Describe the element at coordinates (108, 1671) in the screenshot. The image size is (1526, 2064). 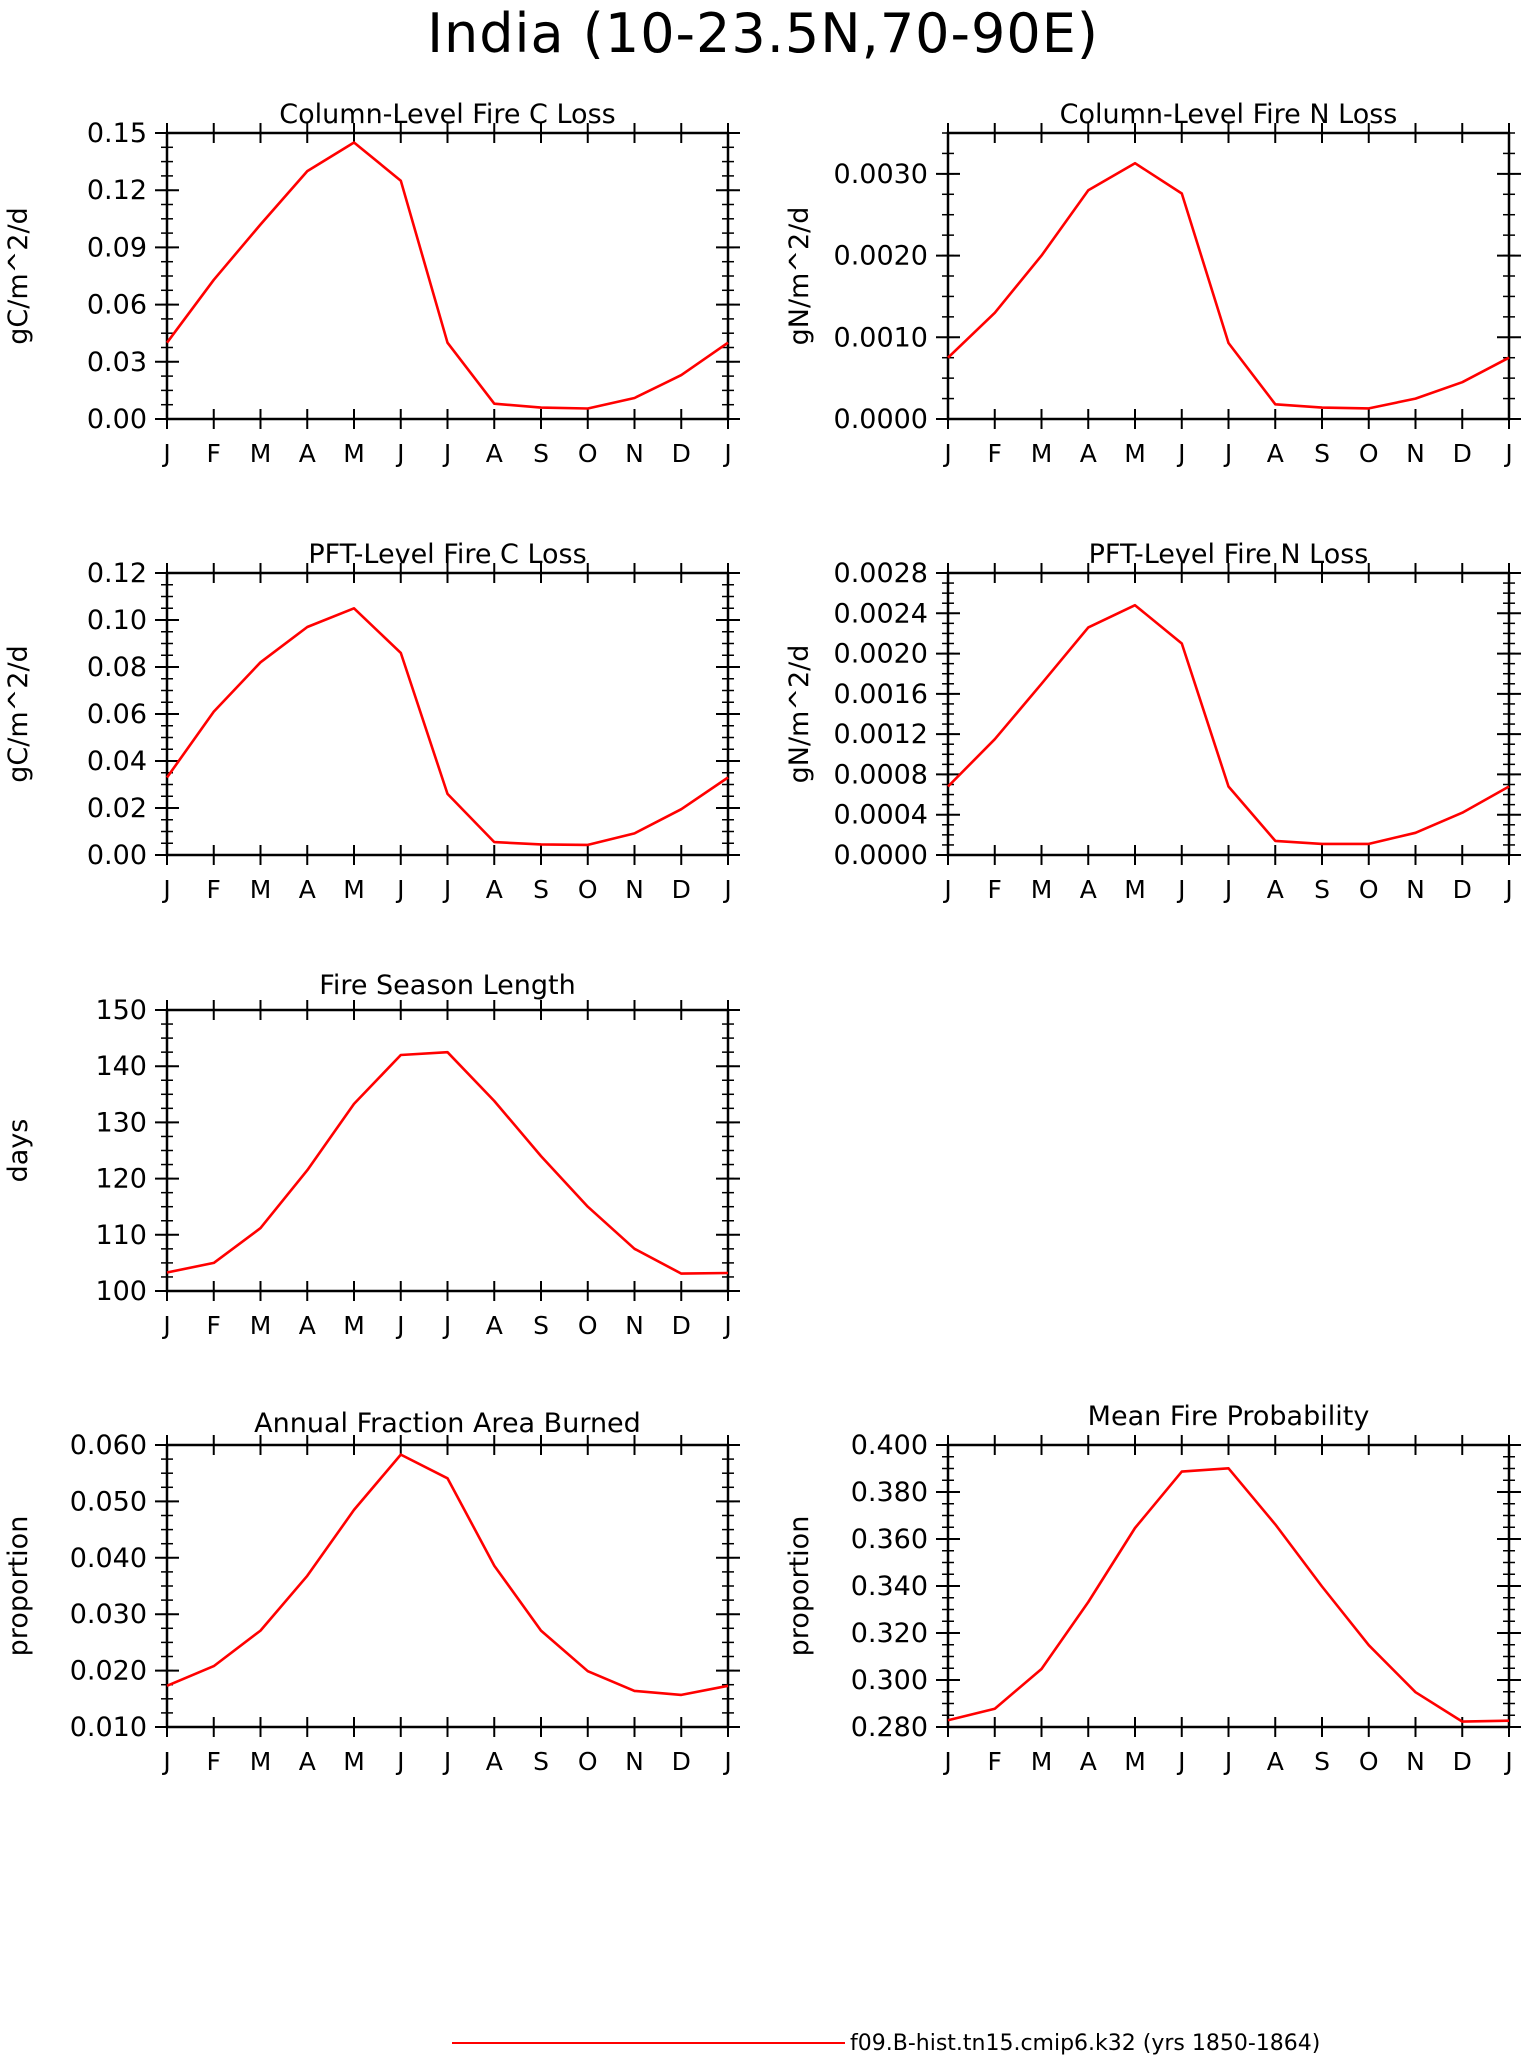
I see `y-tick-label: 0.020` at that location.